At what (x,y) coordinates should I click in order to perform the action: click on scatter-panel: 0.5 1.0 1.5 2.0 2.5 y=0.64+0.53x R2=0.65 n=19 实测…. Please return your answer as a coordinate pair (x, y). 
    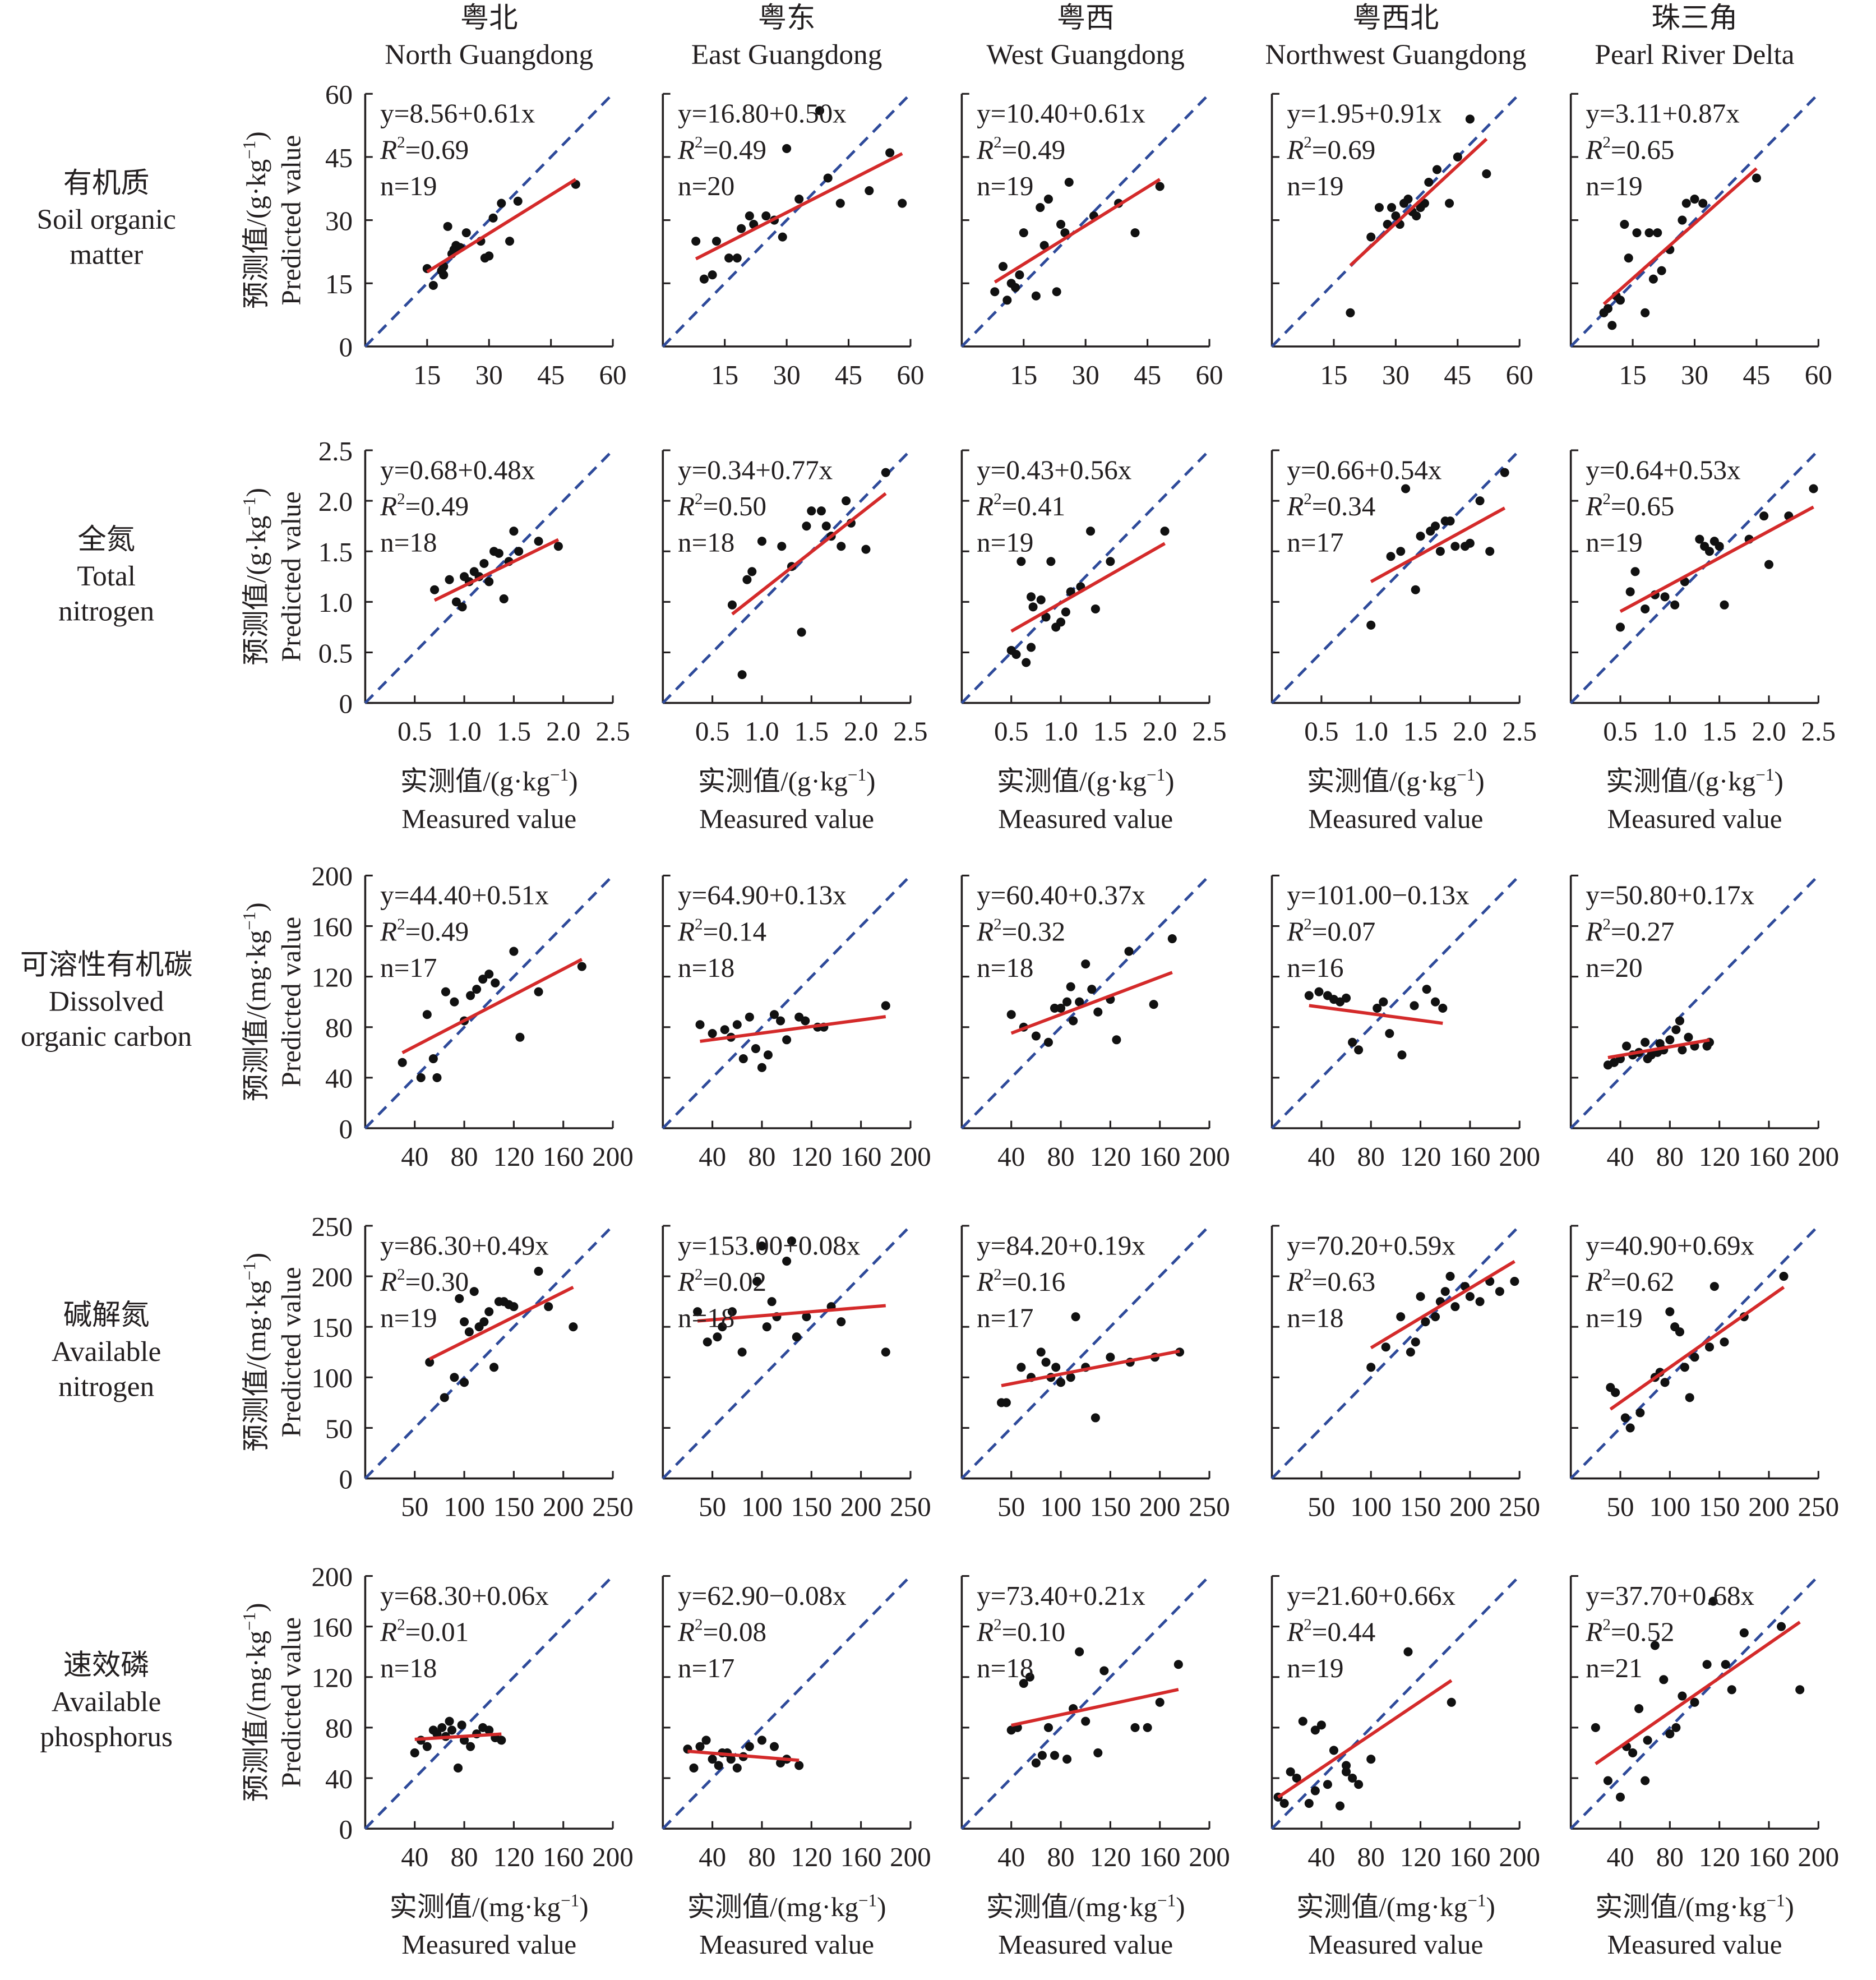
    Looking at the image, I should click on (1702, 641).